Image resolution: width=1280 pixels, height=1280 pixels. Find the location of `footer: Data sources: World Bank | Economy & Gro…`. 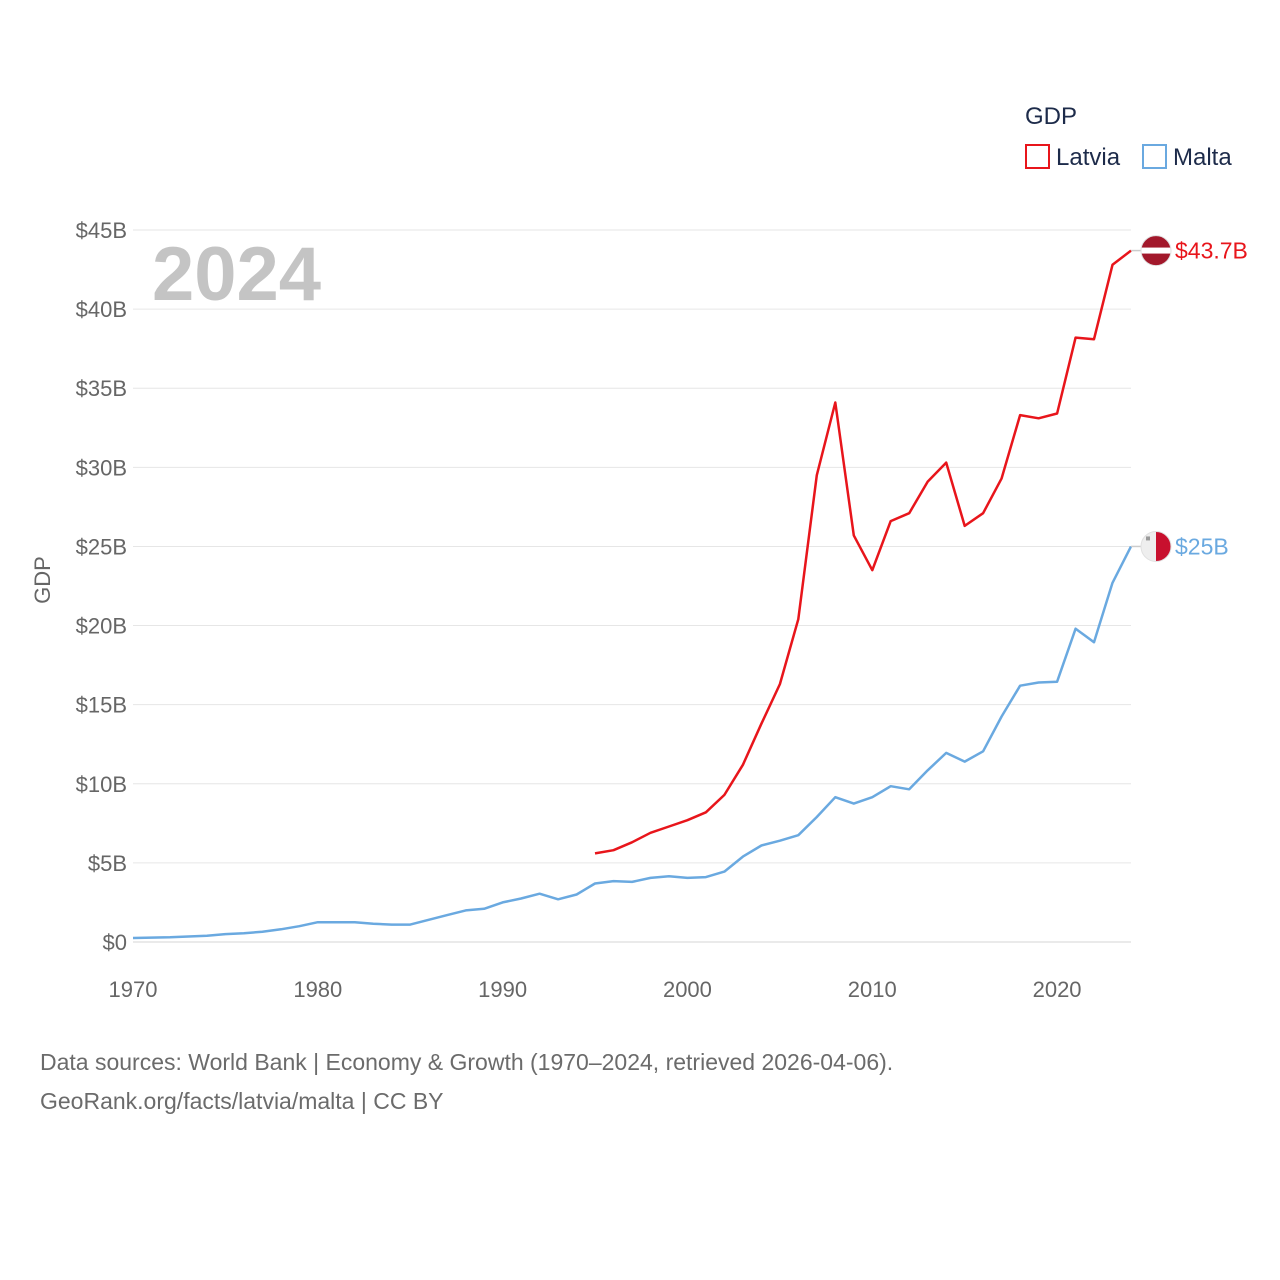

footer: Data sources: World Bank | Economy & Gro… is located at coordinates (466, 1082).